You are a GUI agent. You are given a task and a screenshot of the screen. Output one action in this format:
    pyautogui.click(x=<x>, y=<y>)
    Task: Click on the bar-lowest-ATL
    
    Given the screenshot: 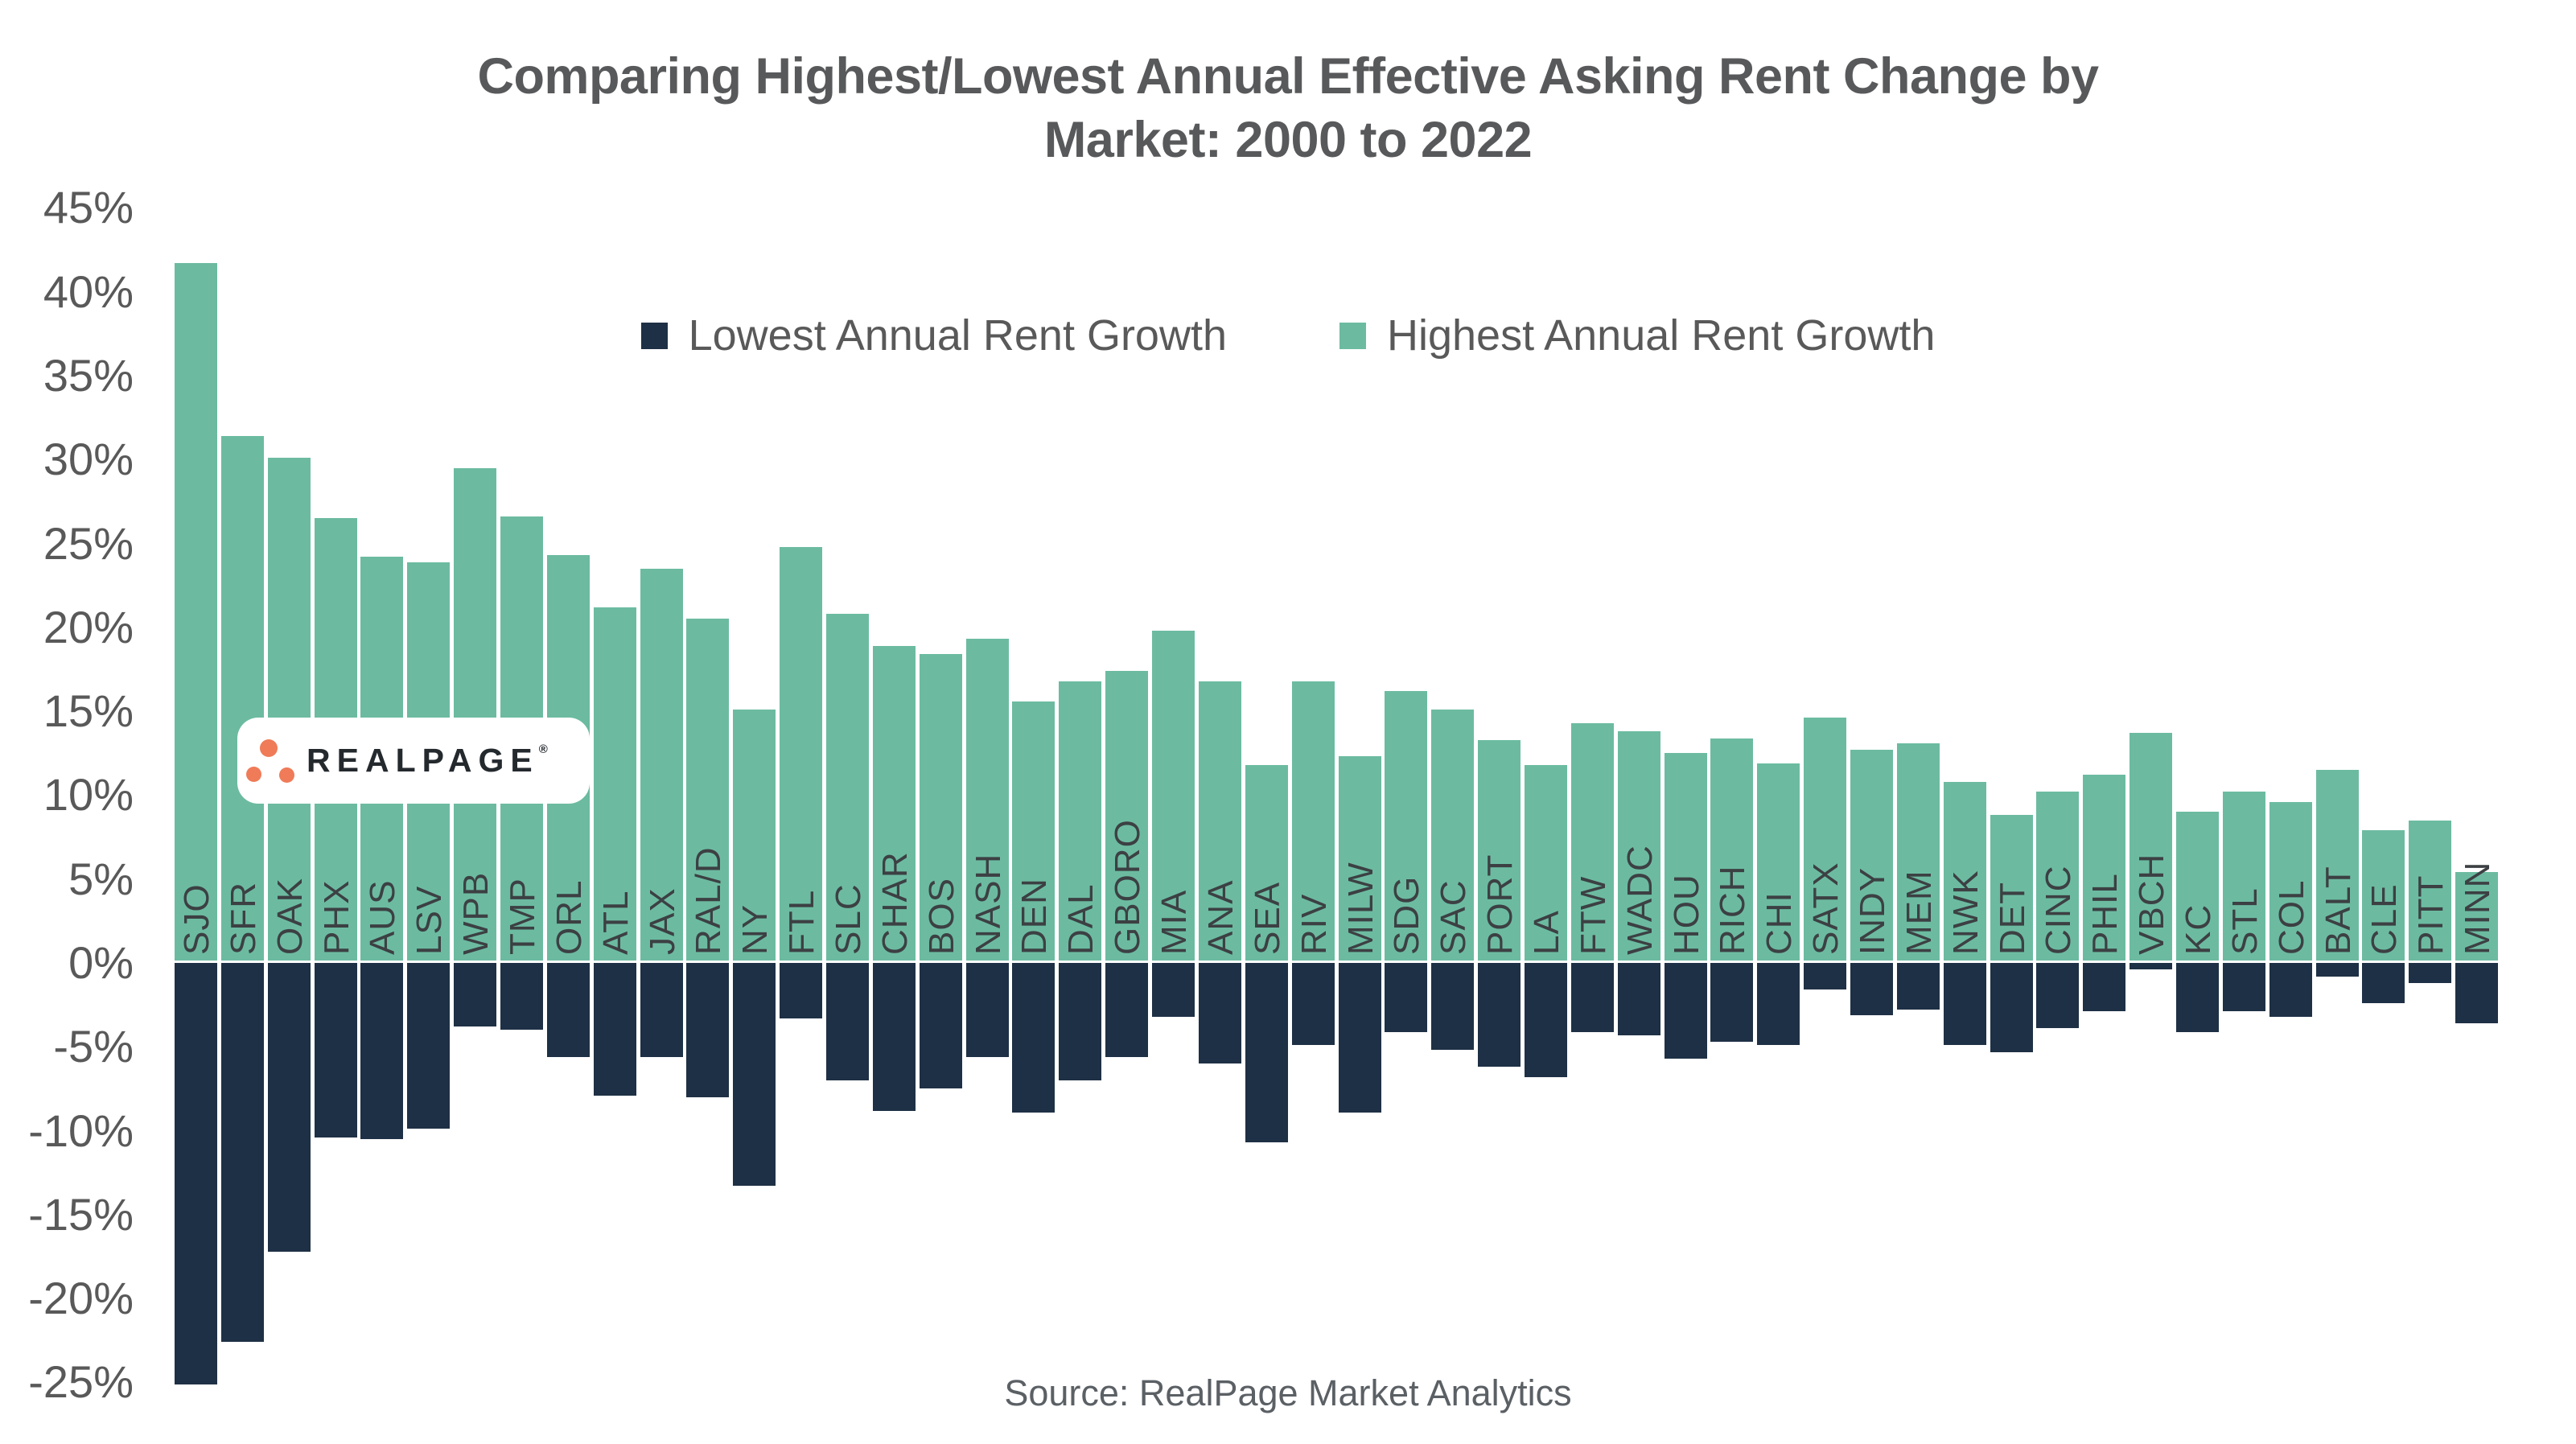 What is the action you would take?
    pyautogui.click(x=615, y=1029)
    